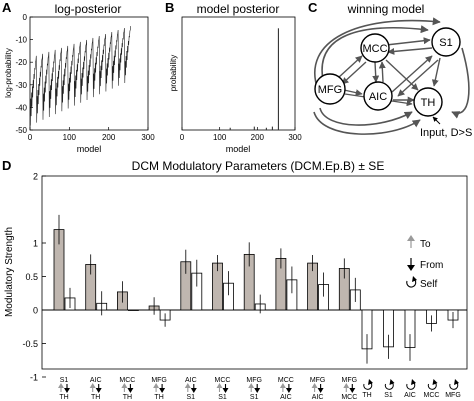 This screenshot has height=401, width=474. Describe the element at coordinates (353, 93) in the screenshot. I see `edge-mfg-aic` at that location.